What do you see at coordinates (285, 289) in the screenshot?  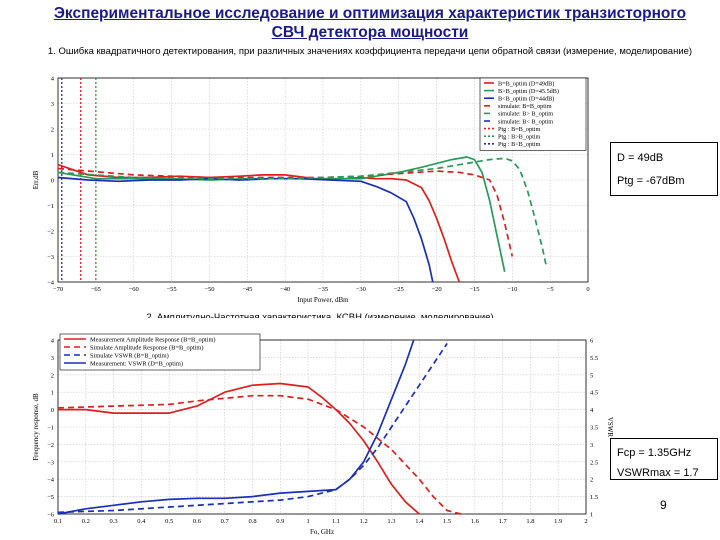 I see `x-tick-label: −40` at bounding box center [285, 289].